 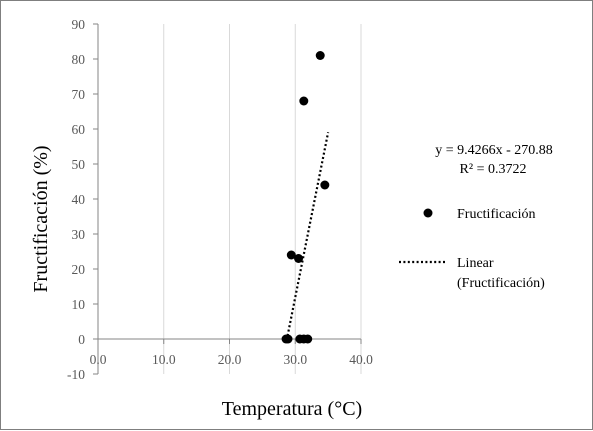 I want to click on y-tick-label: 60, so click(x=79, y=129).